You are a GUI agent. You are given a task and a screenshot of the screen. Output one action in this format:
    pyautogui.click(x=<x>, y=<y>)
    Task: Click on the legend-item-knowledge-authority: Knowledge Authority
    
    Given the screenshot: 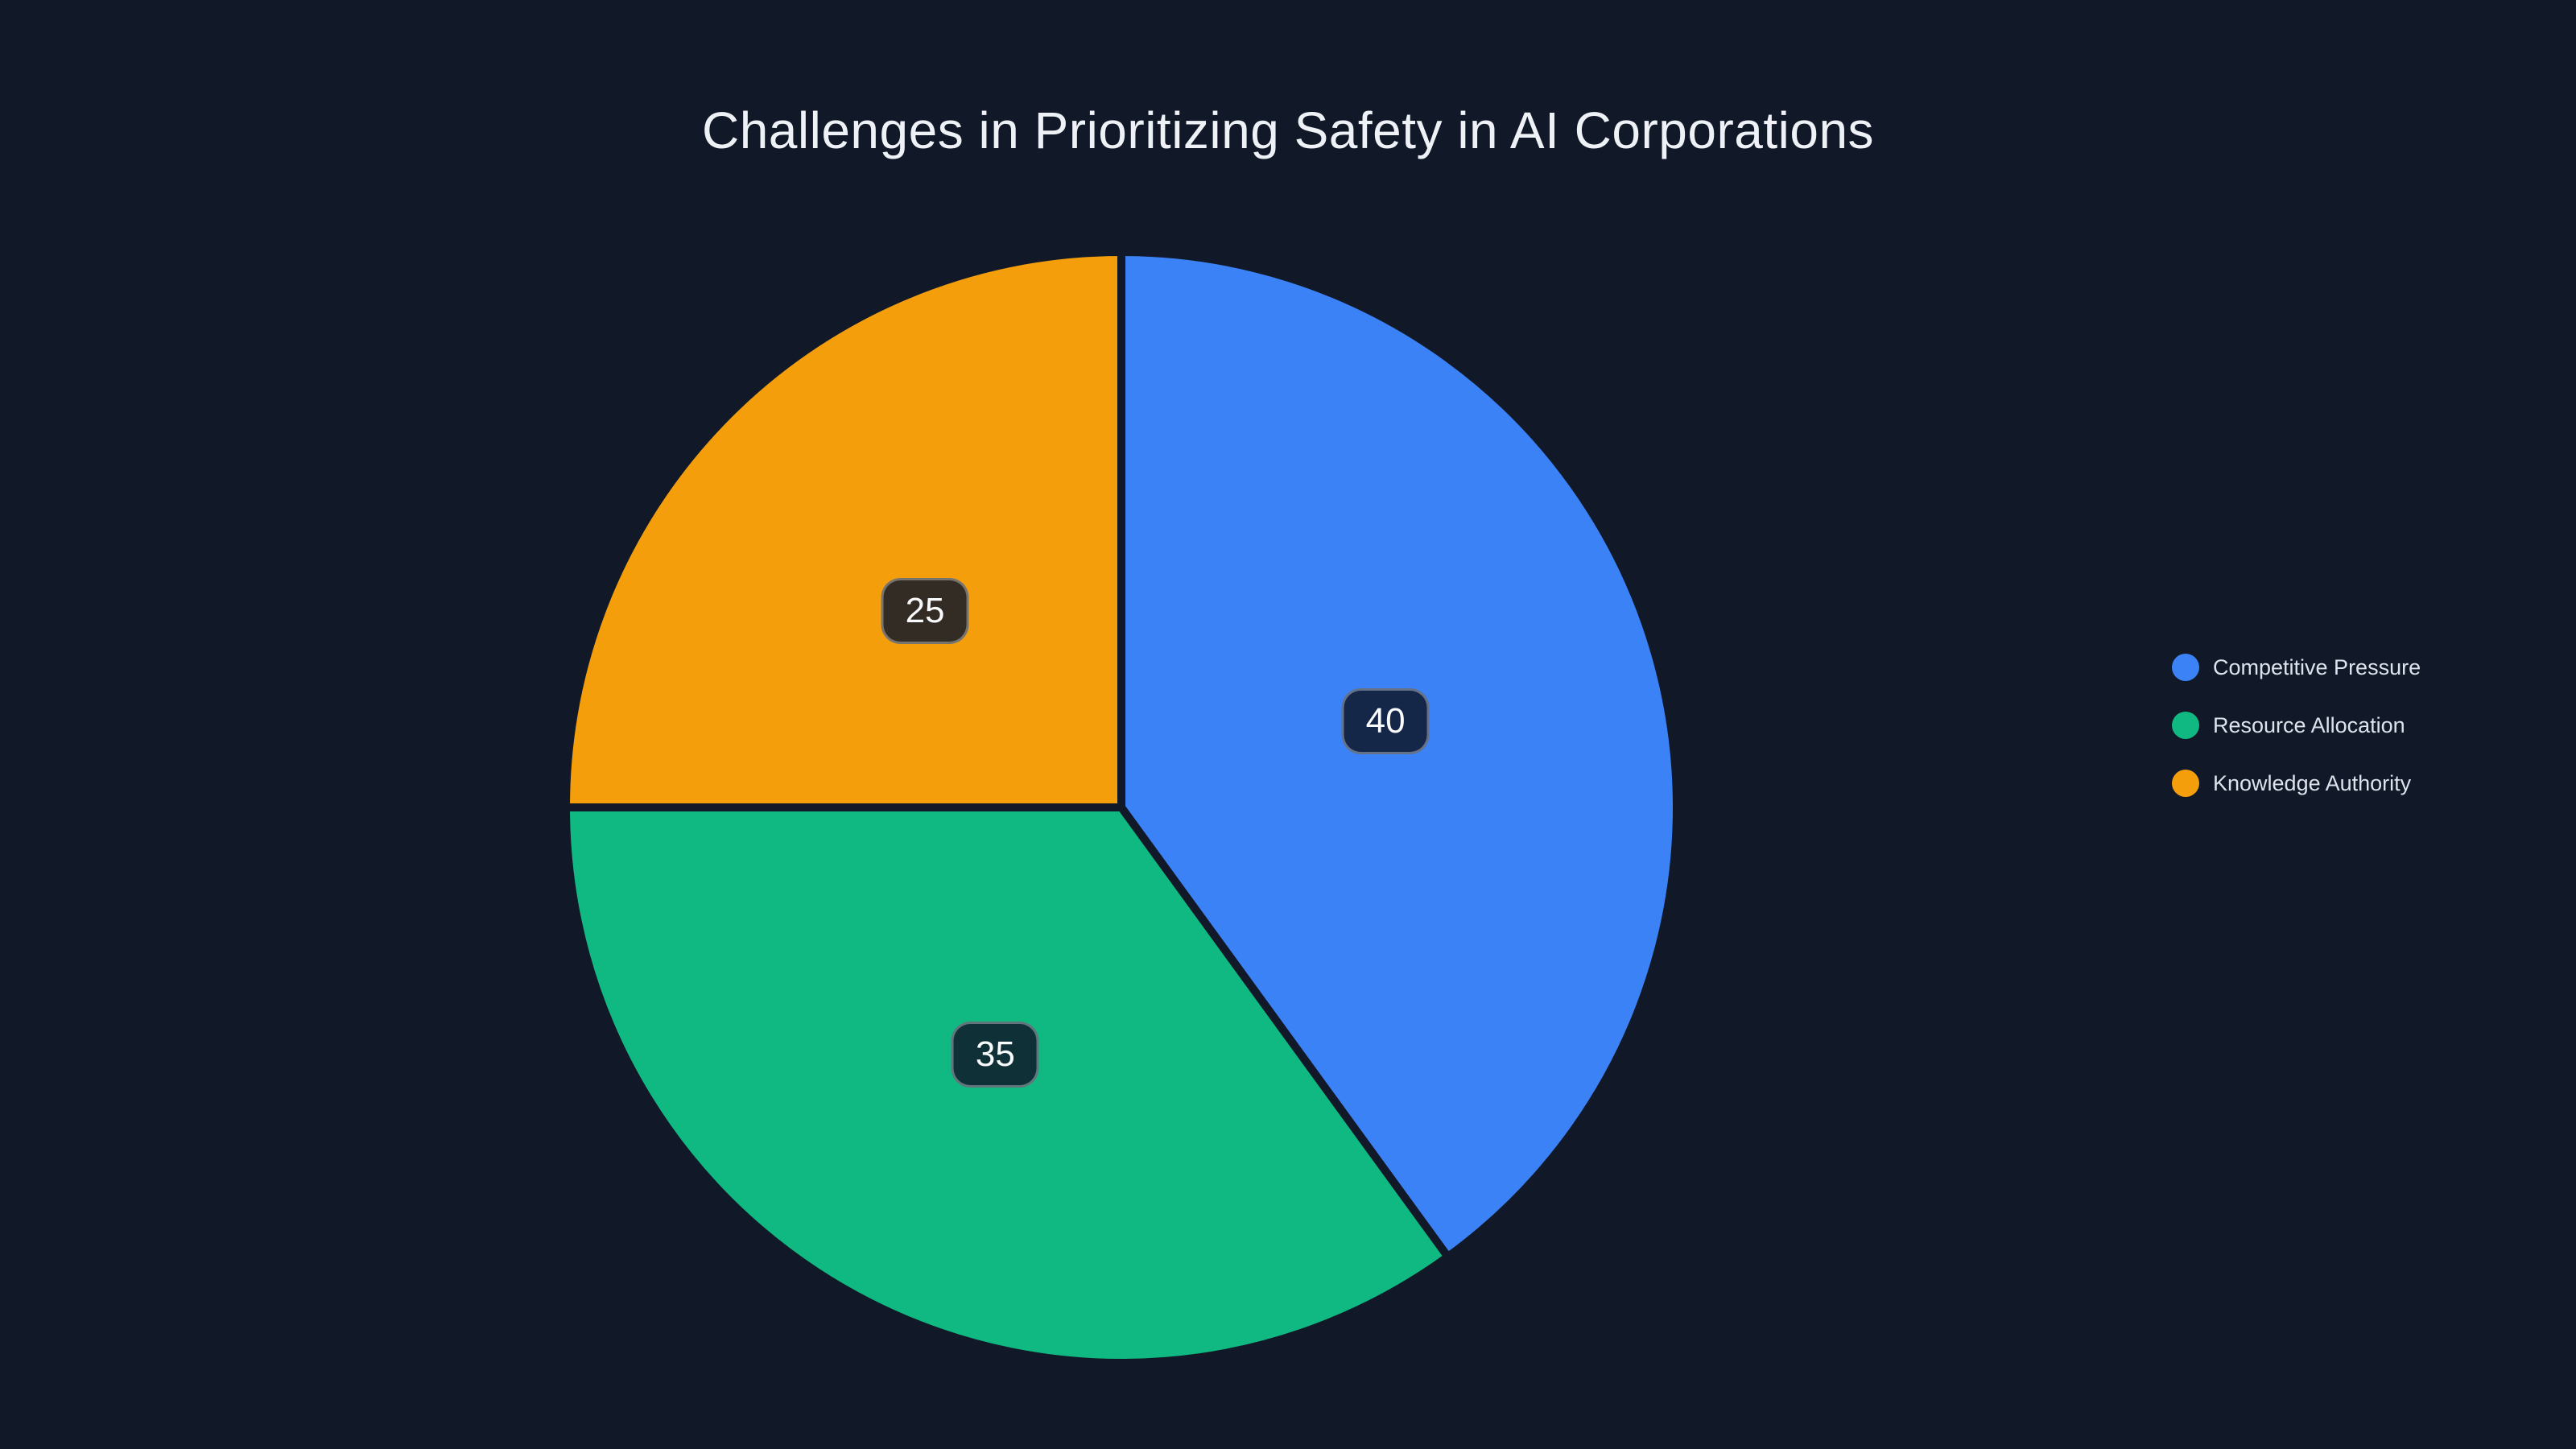 What is the action you would take?
    pyautogui.click(x=2296, y=783)
    